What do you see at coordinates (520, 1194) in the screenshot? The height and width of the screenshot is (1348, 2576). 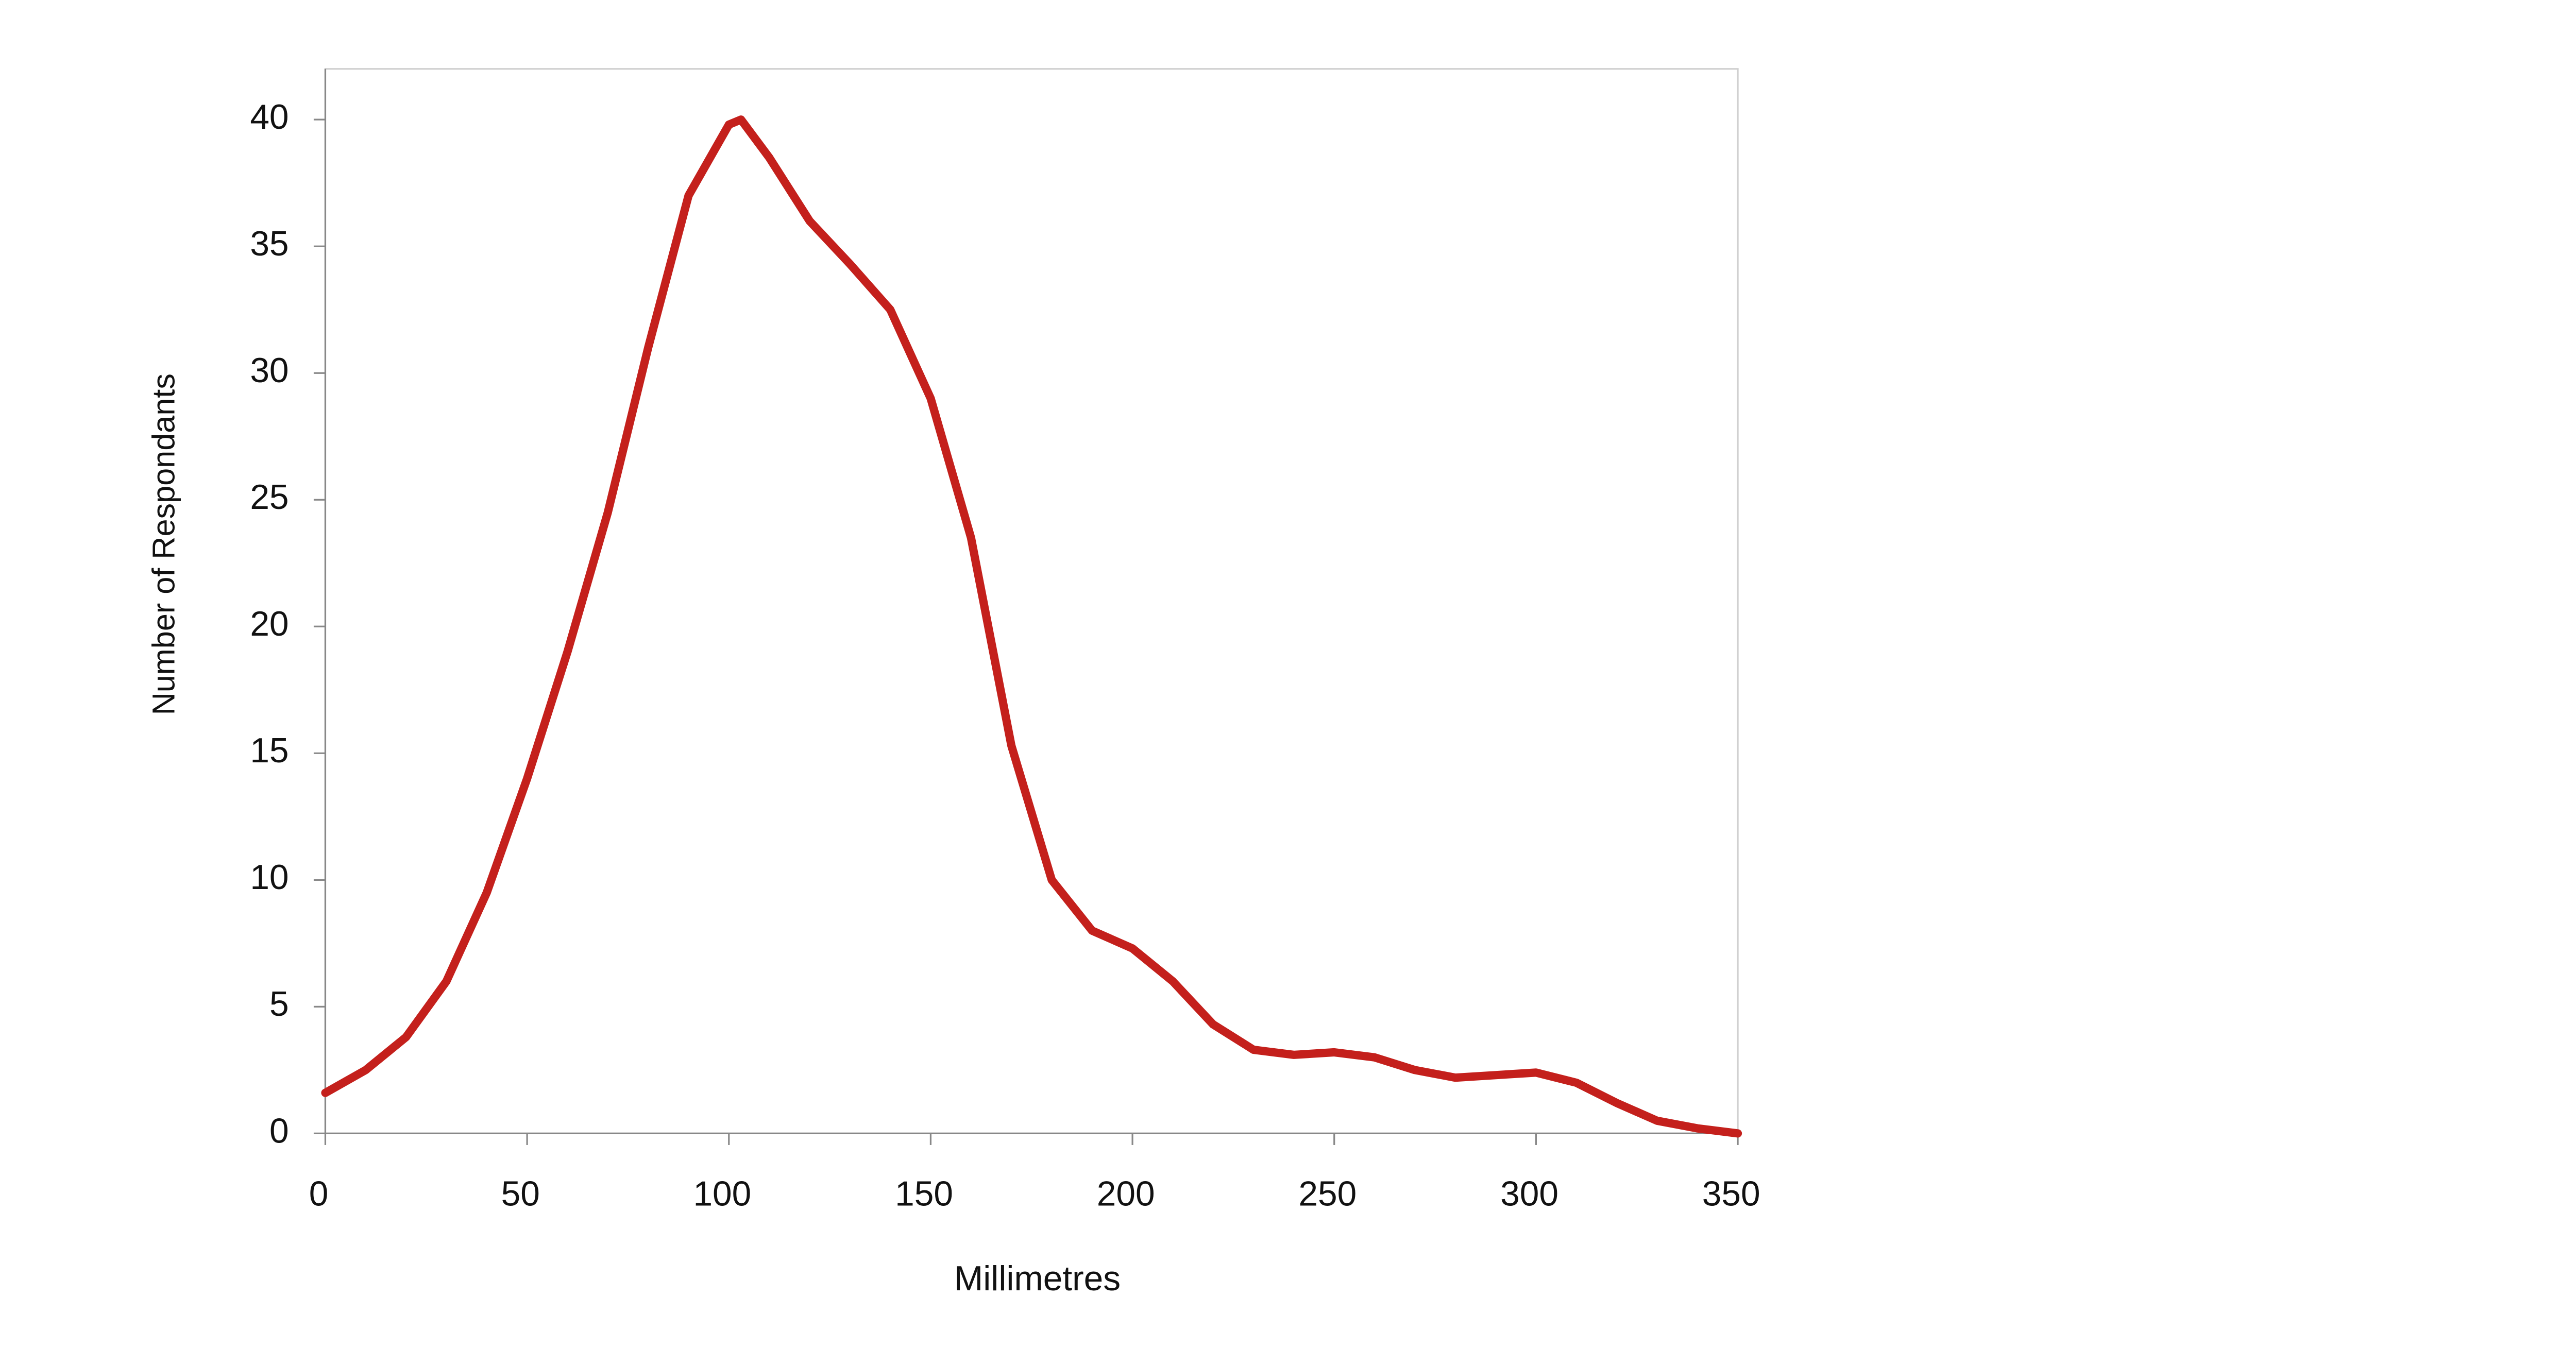 I see `x-tick-label: 50` at bounding box center [520, 1194].